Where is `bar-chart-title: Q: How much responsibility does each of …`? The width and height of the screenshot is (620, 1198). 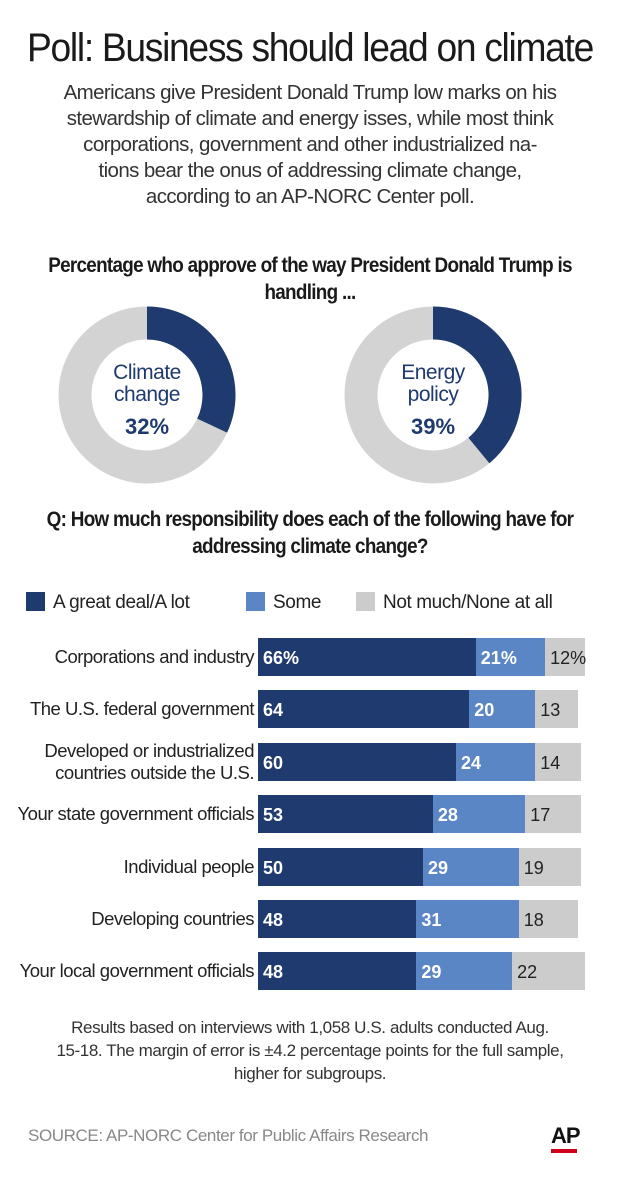
bar-chart-title: Q: How much responsibility does each of … is located at coordinates (310, 533).